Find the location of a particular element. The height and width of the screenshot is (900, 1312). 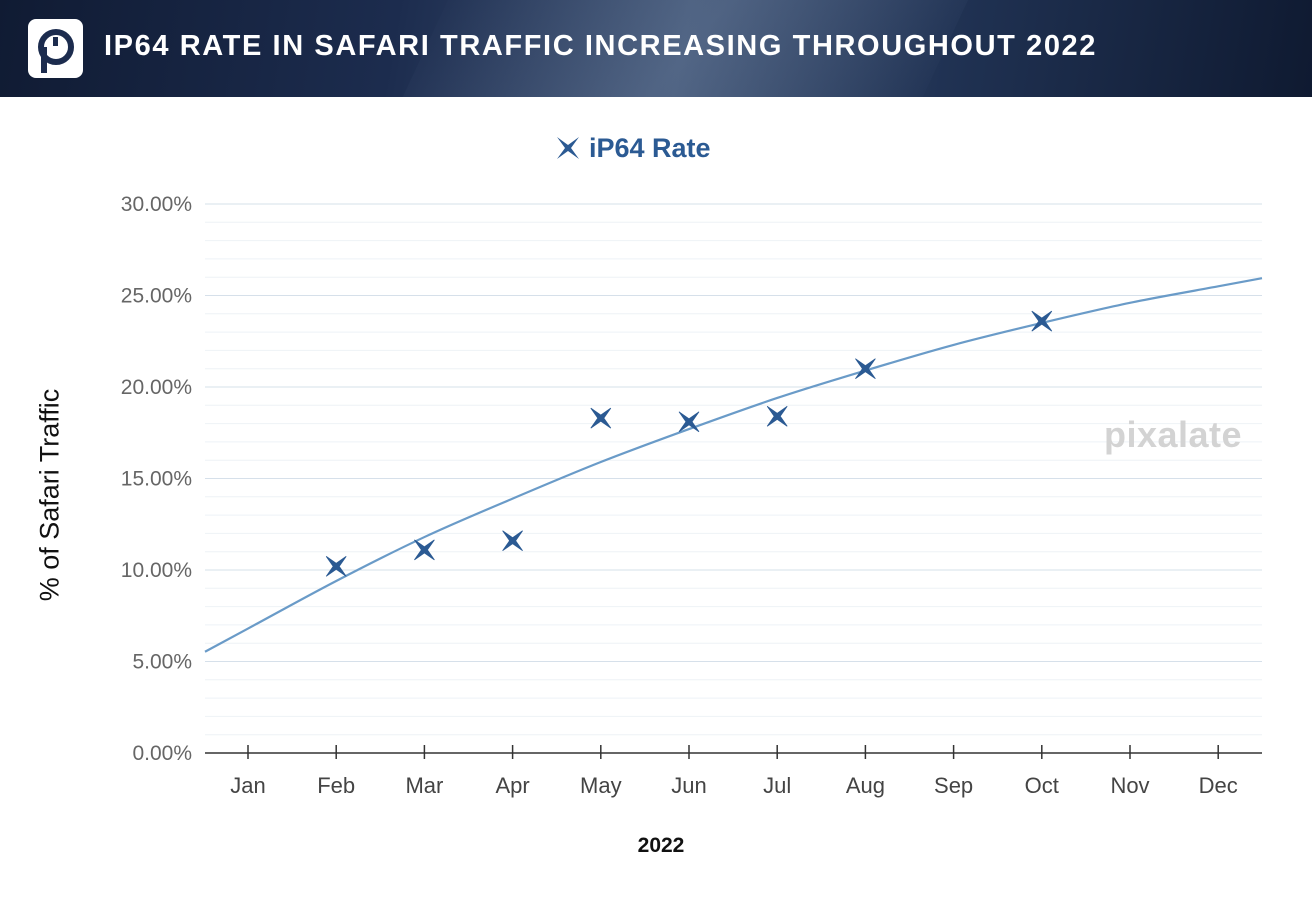

x-tick-label: Feb is located at coordinates (336, 785).